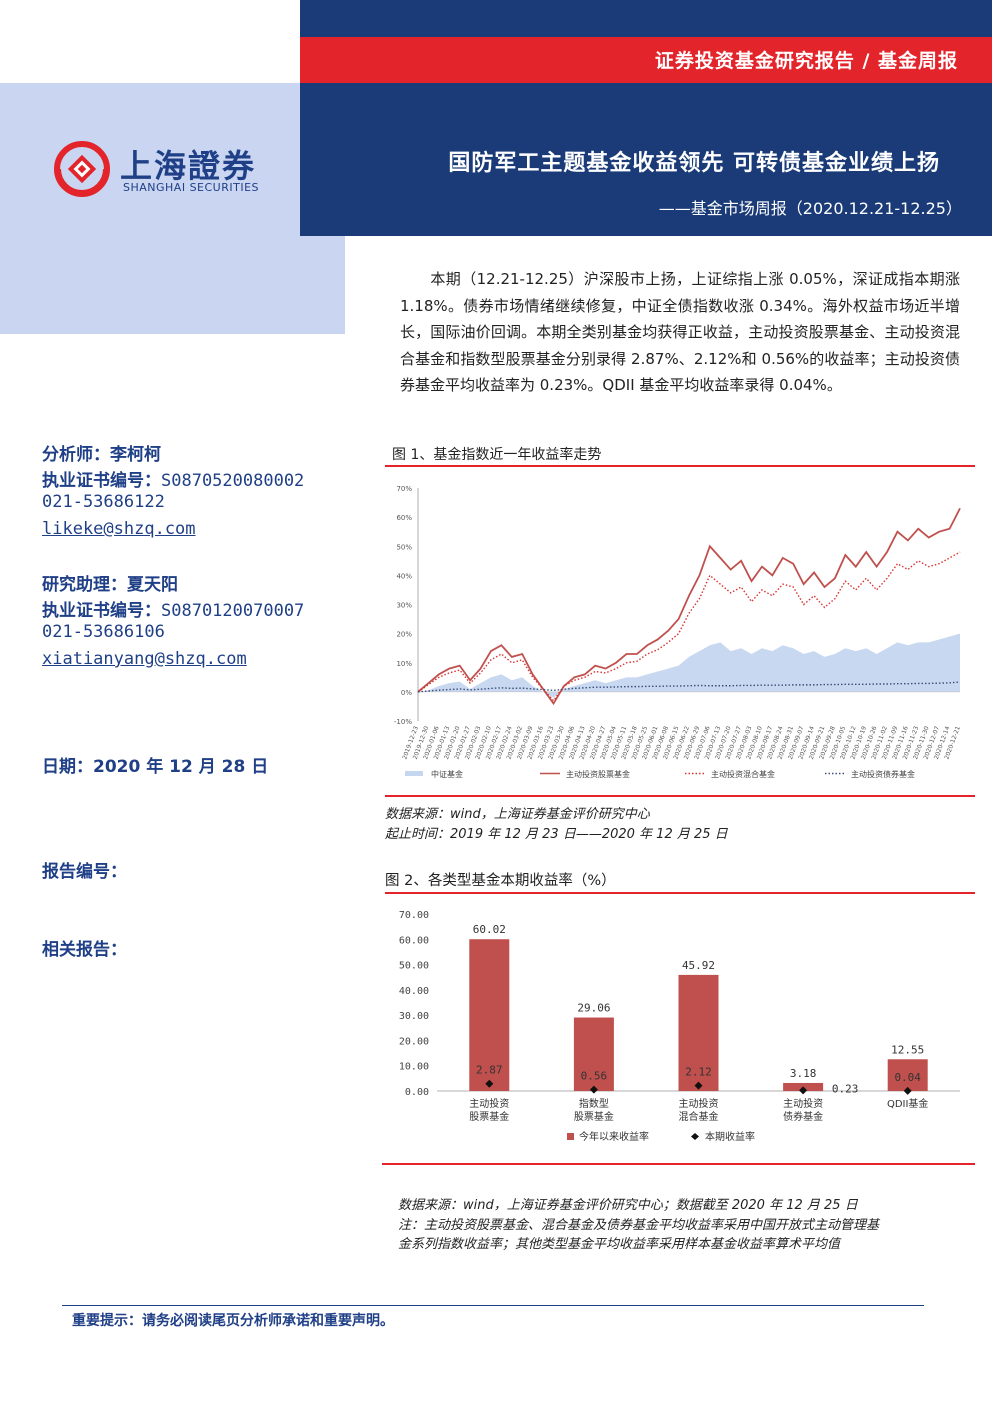  I want to click on chart2-y-tick-label: 40.00, so click(414, 991).